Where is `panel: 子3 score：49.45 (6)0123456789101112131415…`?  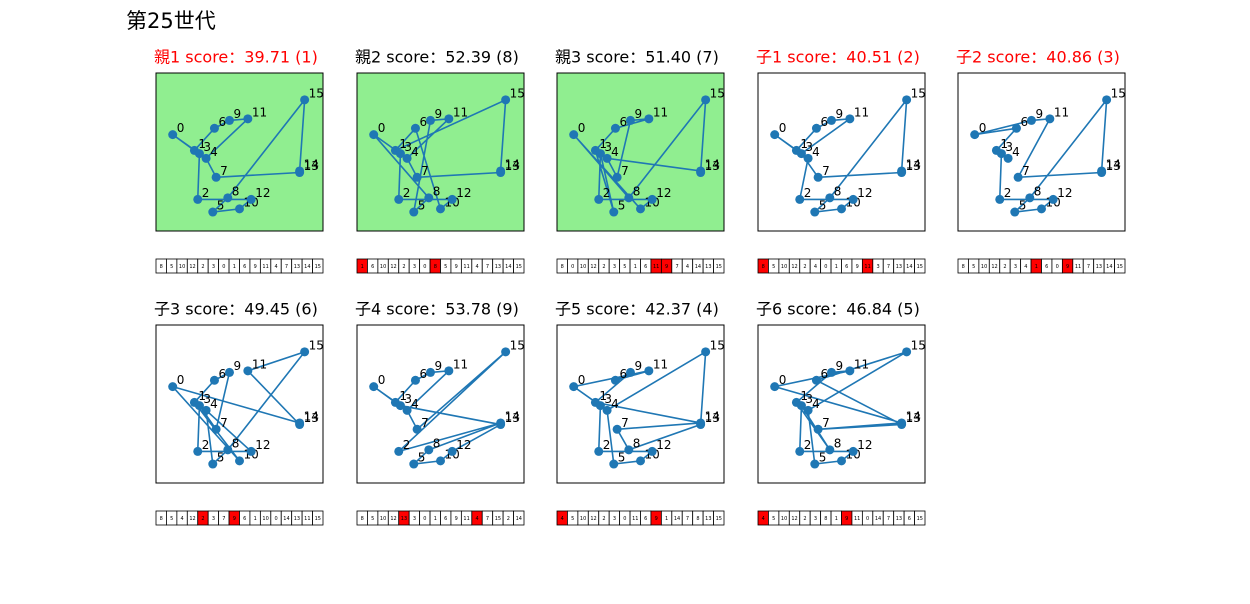
panel: 子3 score：49.45 (6)0123456789101112131415… is located at coordinates (239, 413).